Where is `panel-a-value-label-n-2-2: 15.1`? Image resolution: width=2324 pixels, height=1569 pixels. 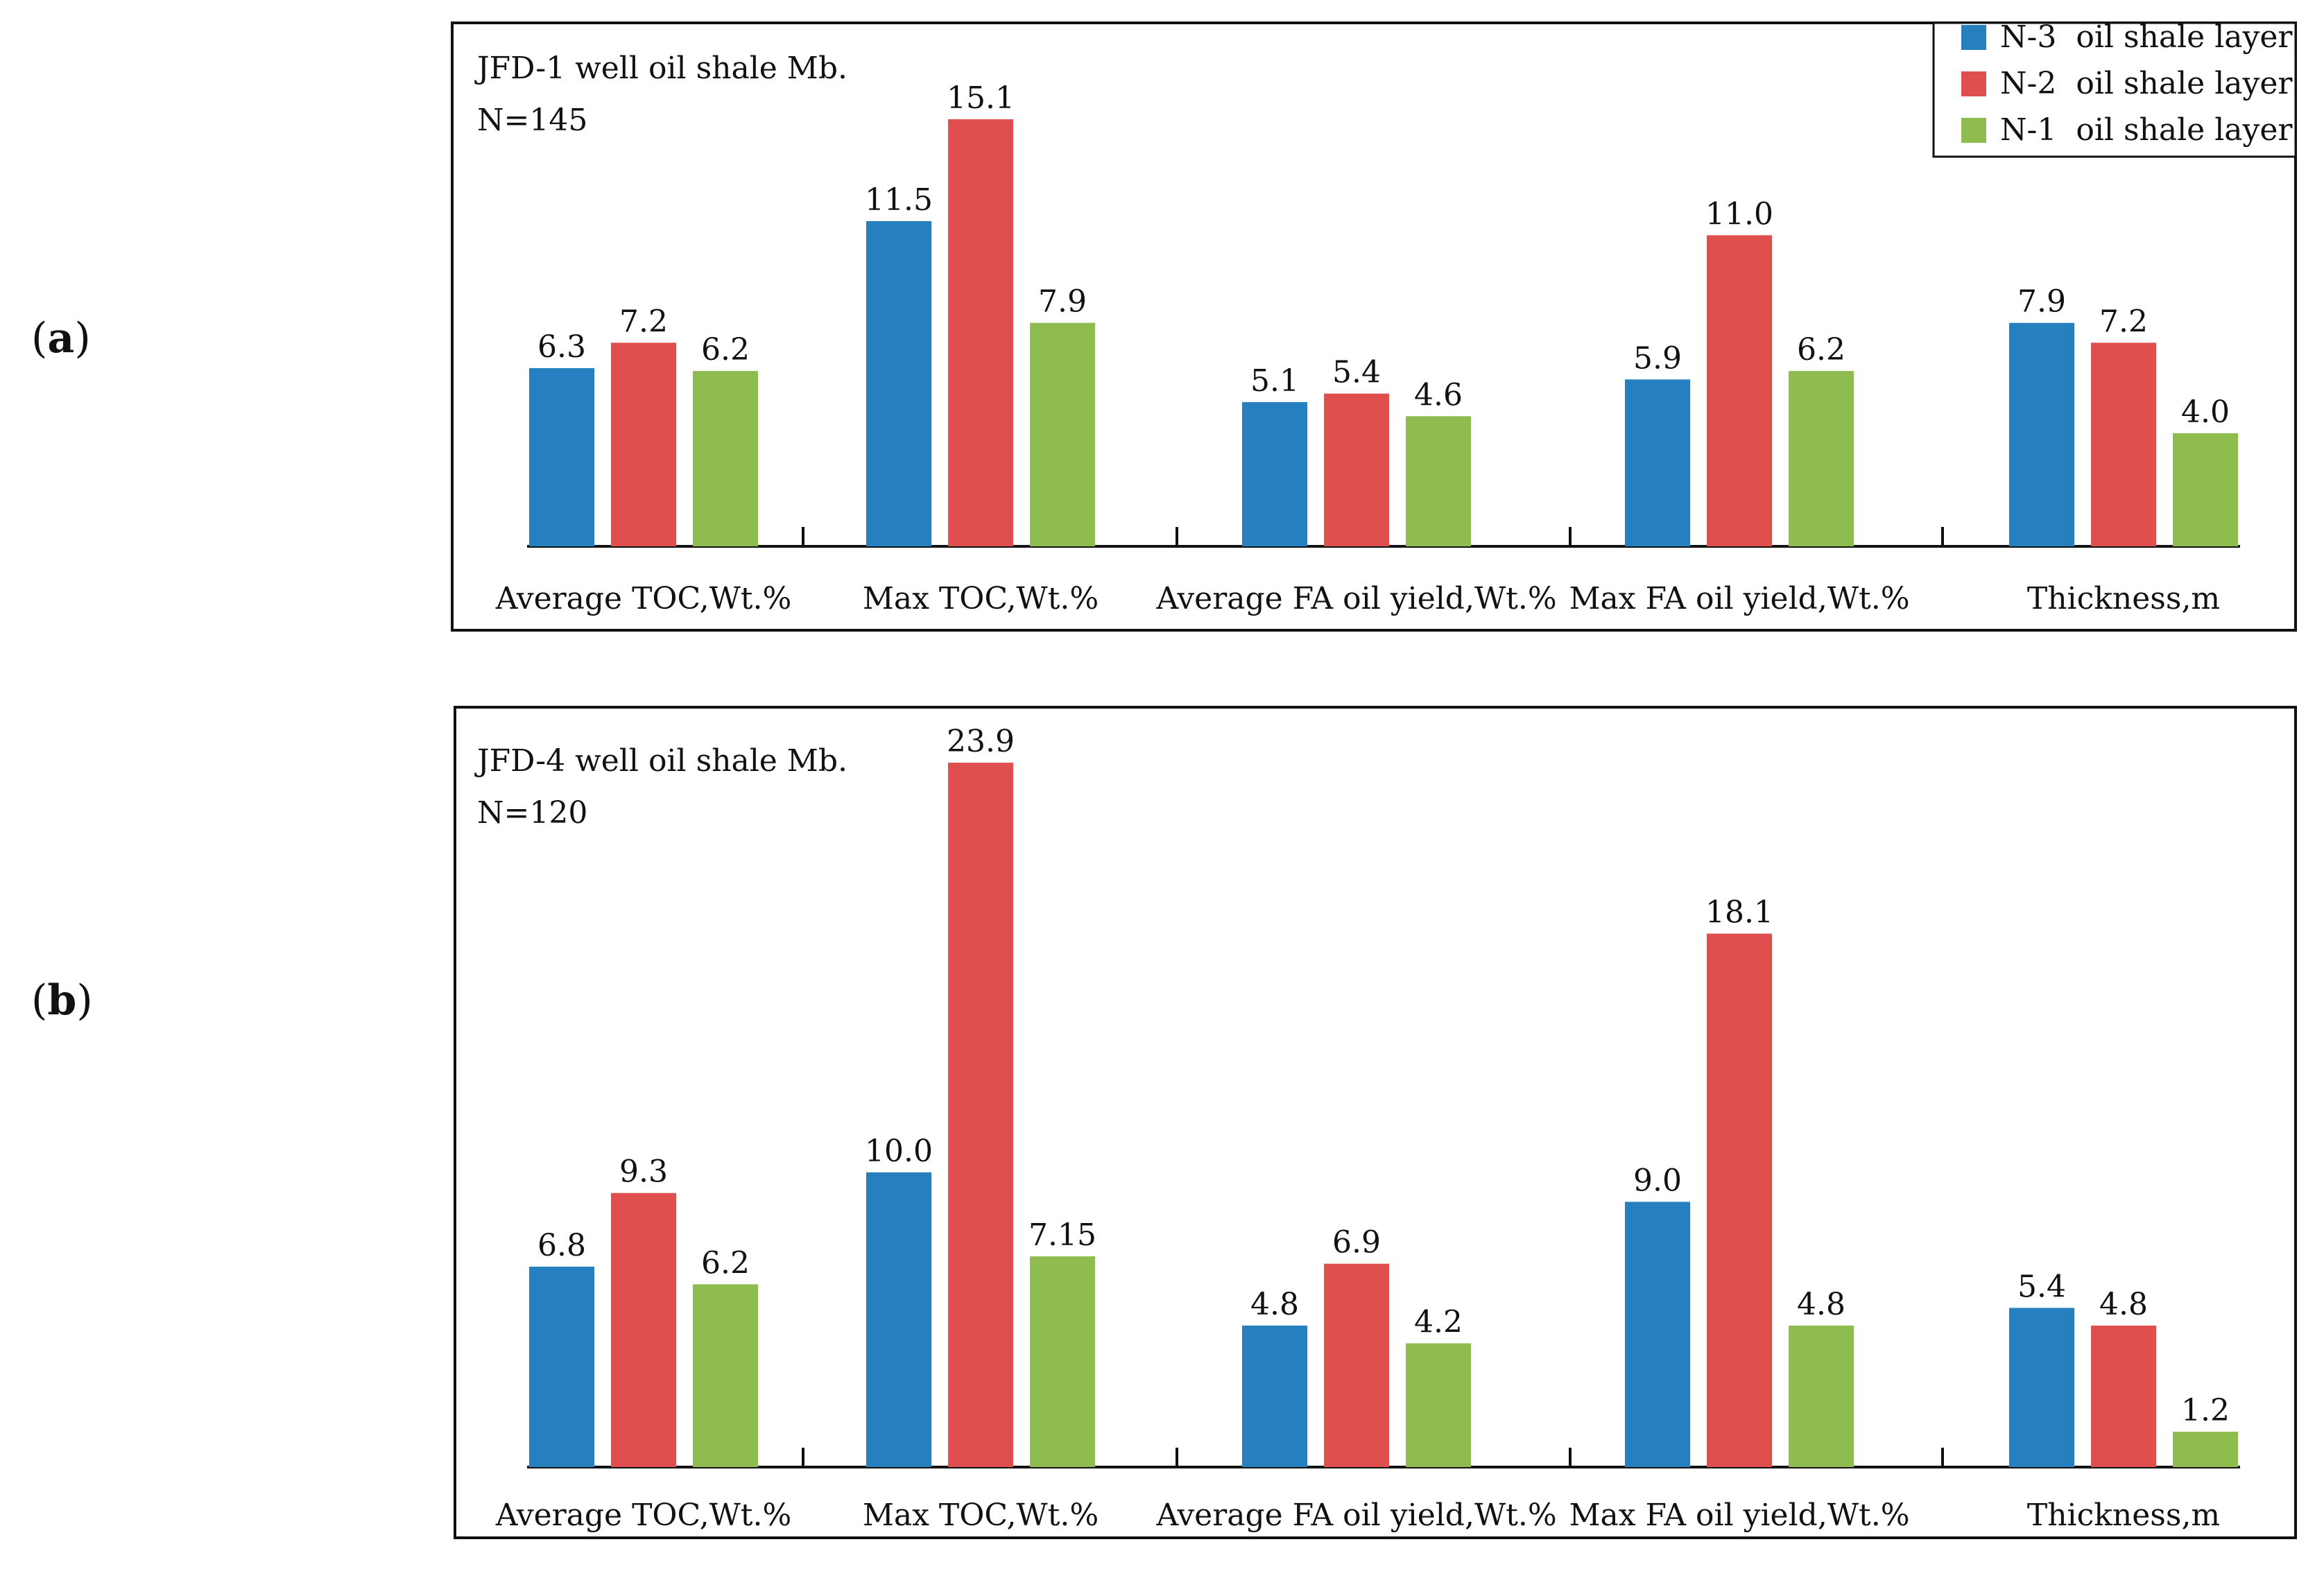 panel-a-value-label-n-2-2: 15.1 is located at coordinates (981, 98).